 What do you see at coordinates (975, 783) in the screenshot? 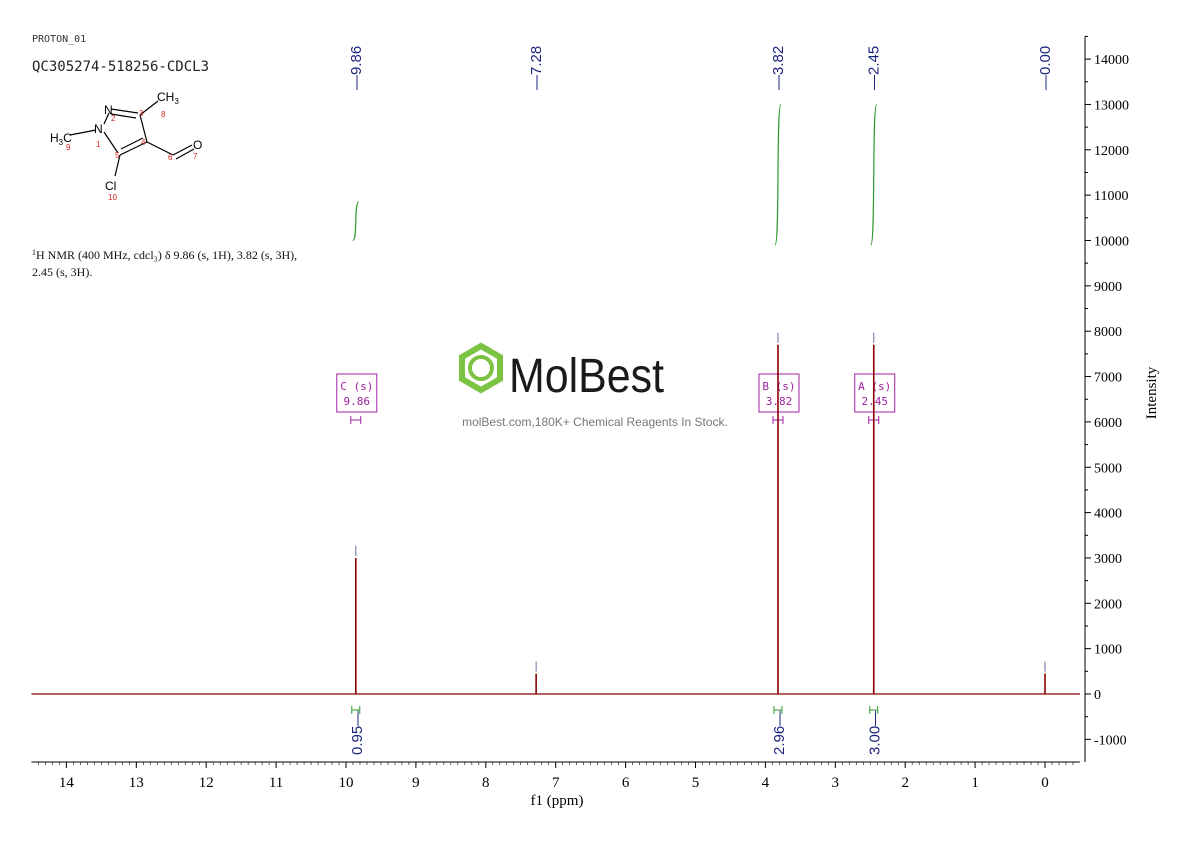
I see `x-tick-label: 1` at bounding box center [975, 783].